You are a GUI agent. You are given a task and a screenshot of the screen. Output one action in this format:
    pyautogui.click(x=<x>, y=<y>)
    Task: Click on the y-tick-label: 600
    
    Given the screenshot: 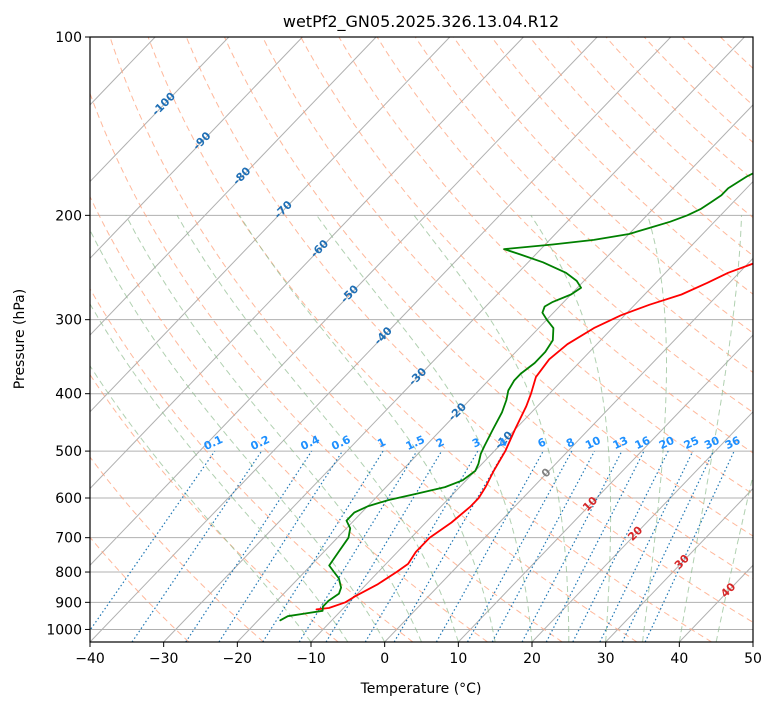 What is the action you would take?
    pyautogui.click(x=68, y=499)
    